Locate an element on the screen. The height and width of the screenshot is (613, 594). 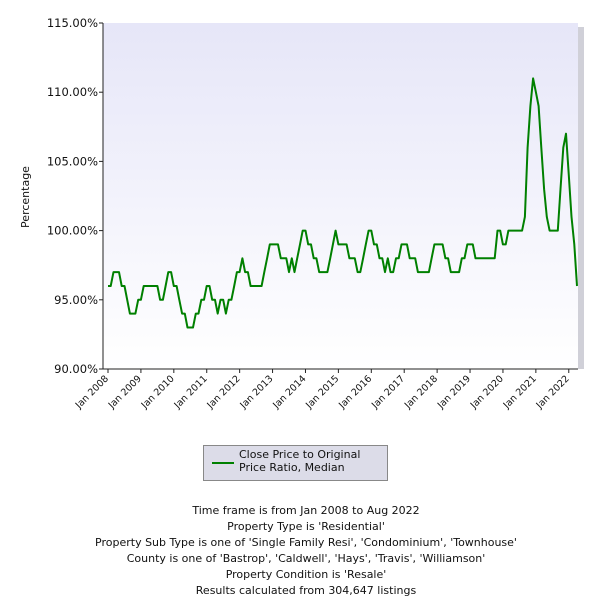
x-tick-label: Jan 2015 is located at coordinates (322, 392).